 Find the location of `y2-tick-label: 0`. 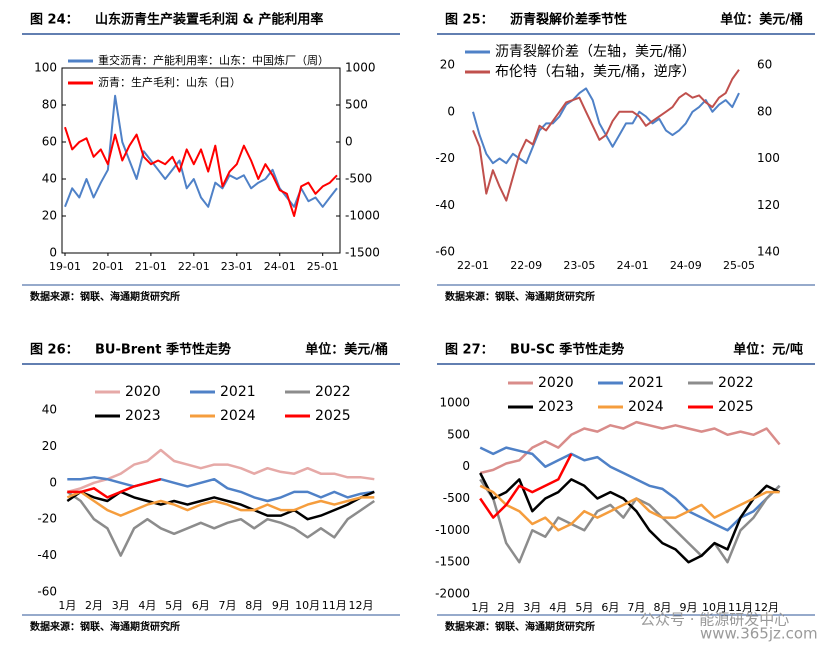

y2-tick-label: 0 is located at coordinates (349, 142).